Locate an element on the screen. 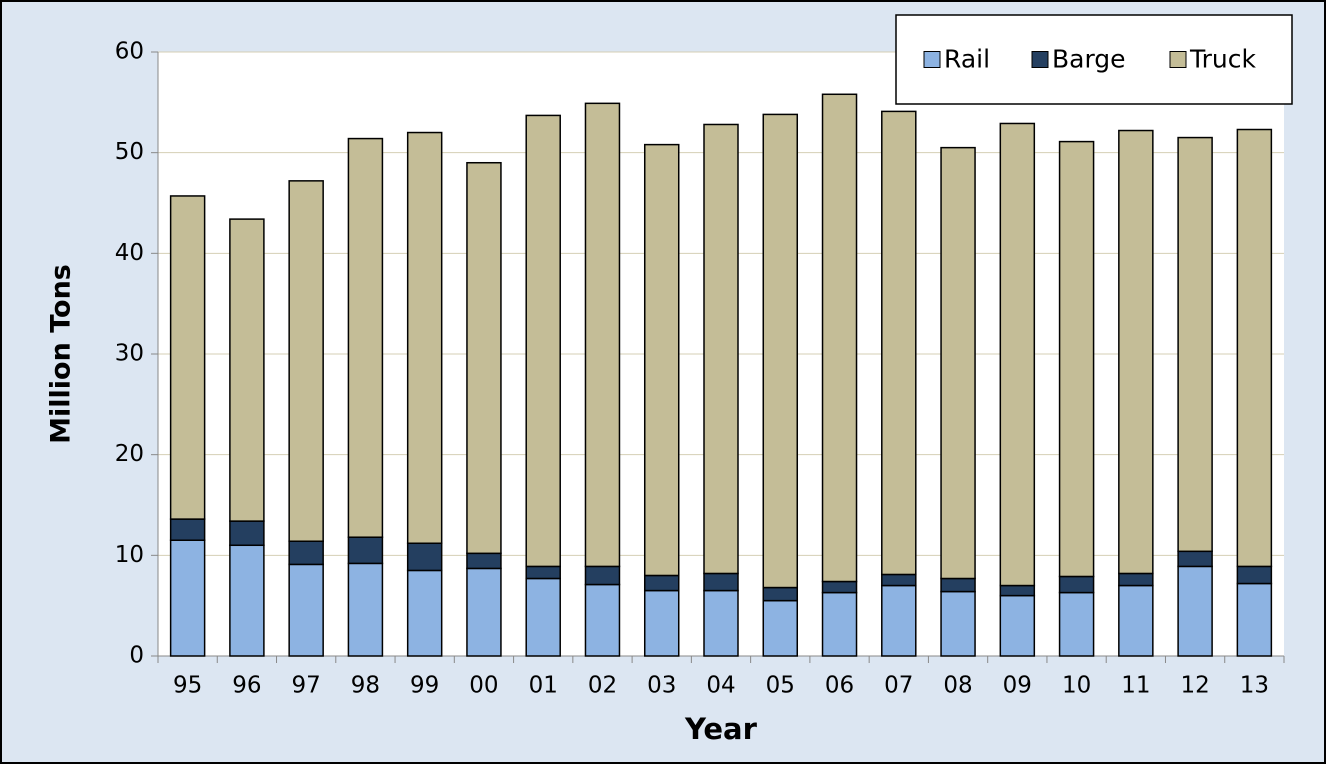 This screenshot has height=764, width=1326. x-axis-label: Year is located at coordinates (721, 729).